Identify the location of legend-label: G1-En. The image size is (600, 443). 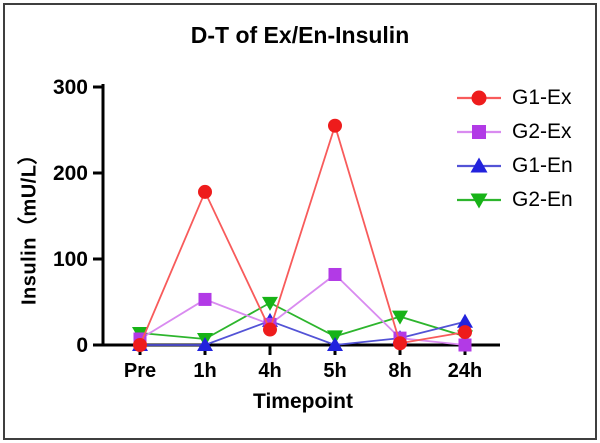
(542, 165).